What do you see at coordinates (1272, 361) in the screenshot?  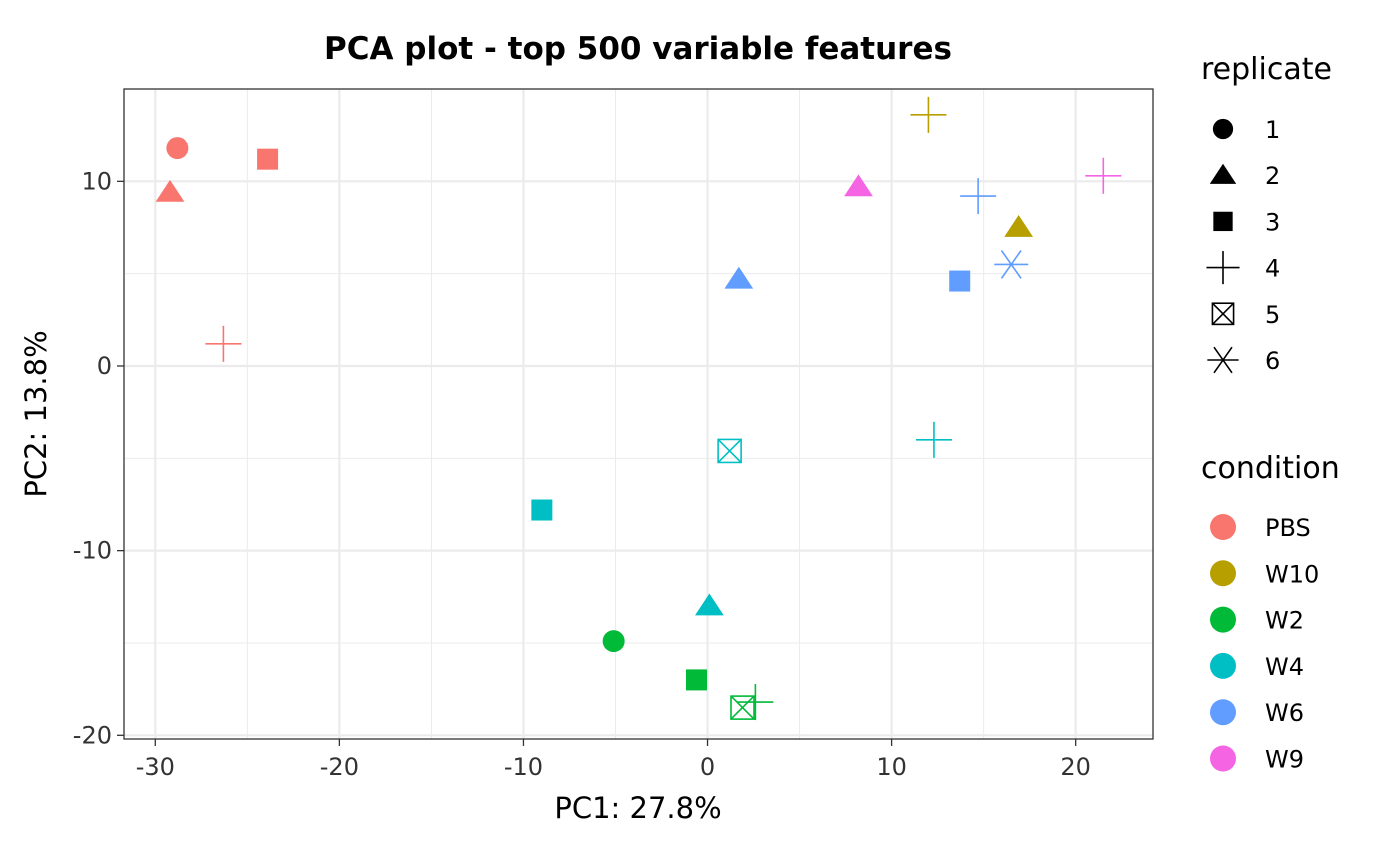 I see `replicate-legend-label: 6` at bounding box center [1272, 361].